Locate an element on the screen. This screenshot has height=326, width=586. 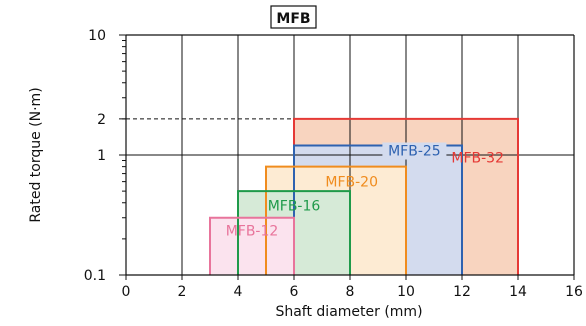
x-tick-label: 2 is located at coordinates (182, 292).